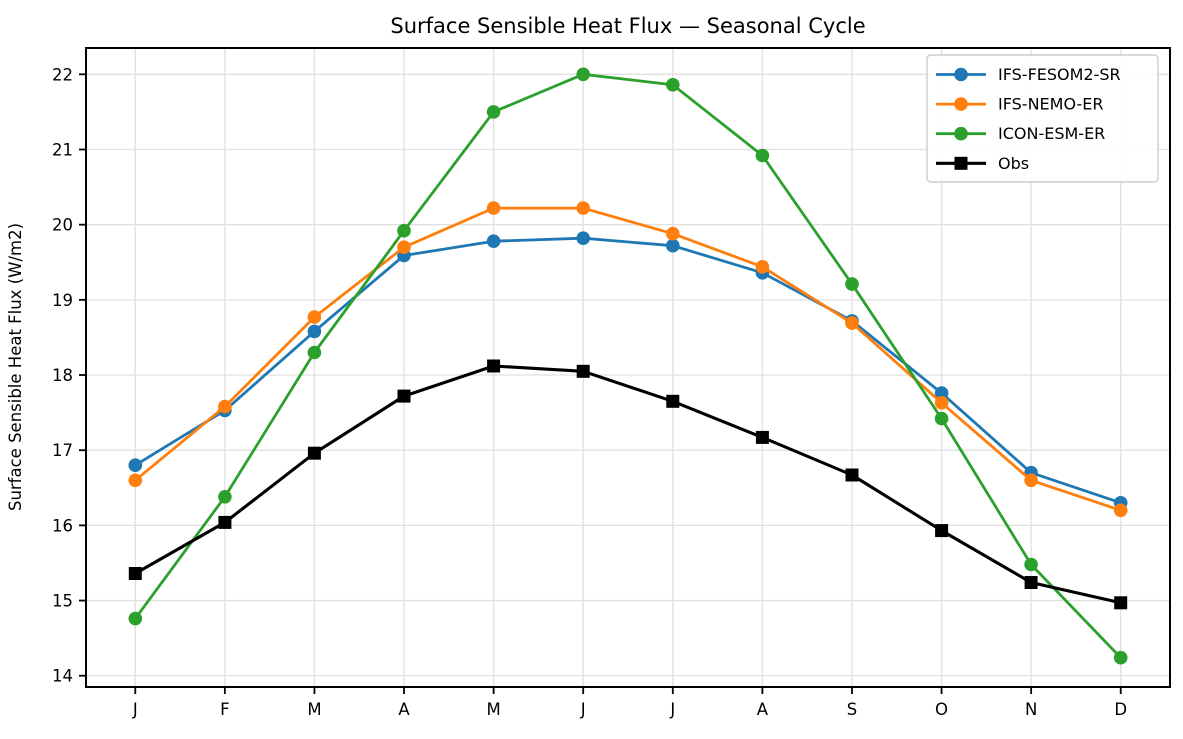  Describe the element at coordinates (941, 709) in the screenshot. I see `x-tick-label: O` at that location.